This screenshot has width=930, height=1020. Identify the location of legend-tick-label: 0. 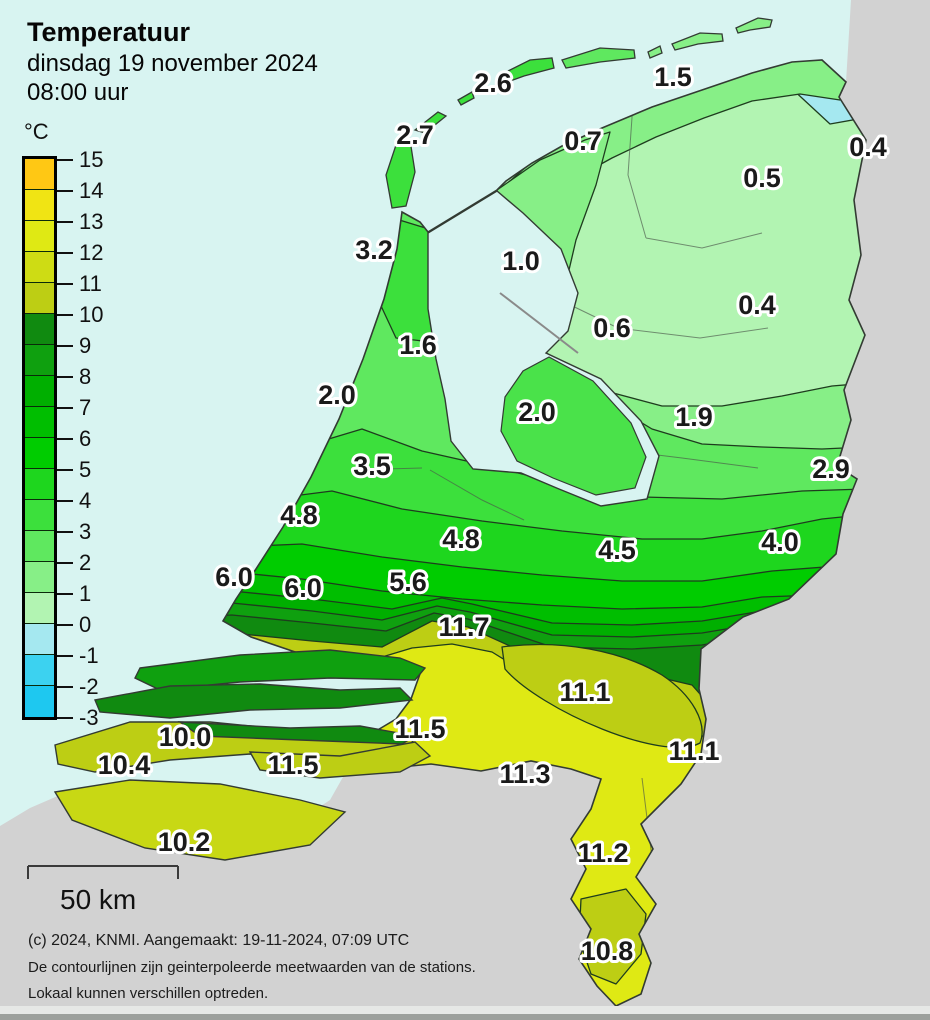
(85, 624).